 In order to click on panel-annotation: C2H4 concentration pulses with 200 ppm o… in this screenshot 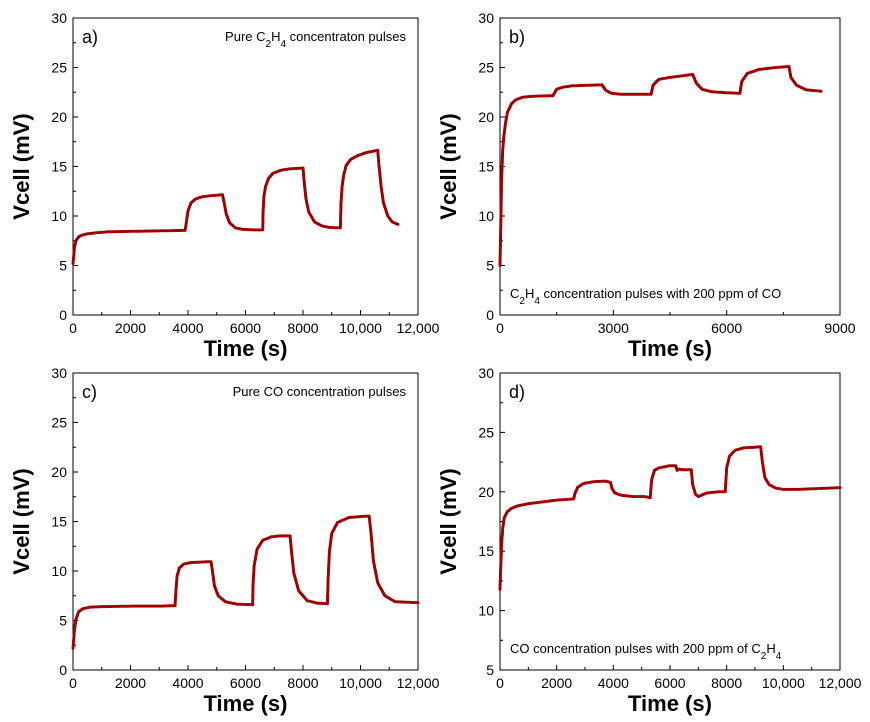, I will do `click(645, 296)`.